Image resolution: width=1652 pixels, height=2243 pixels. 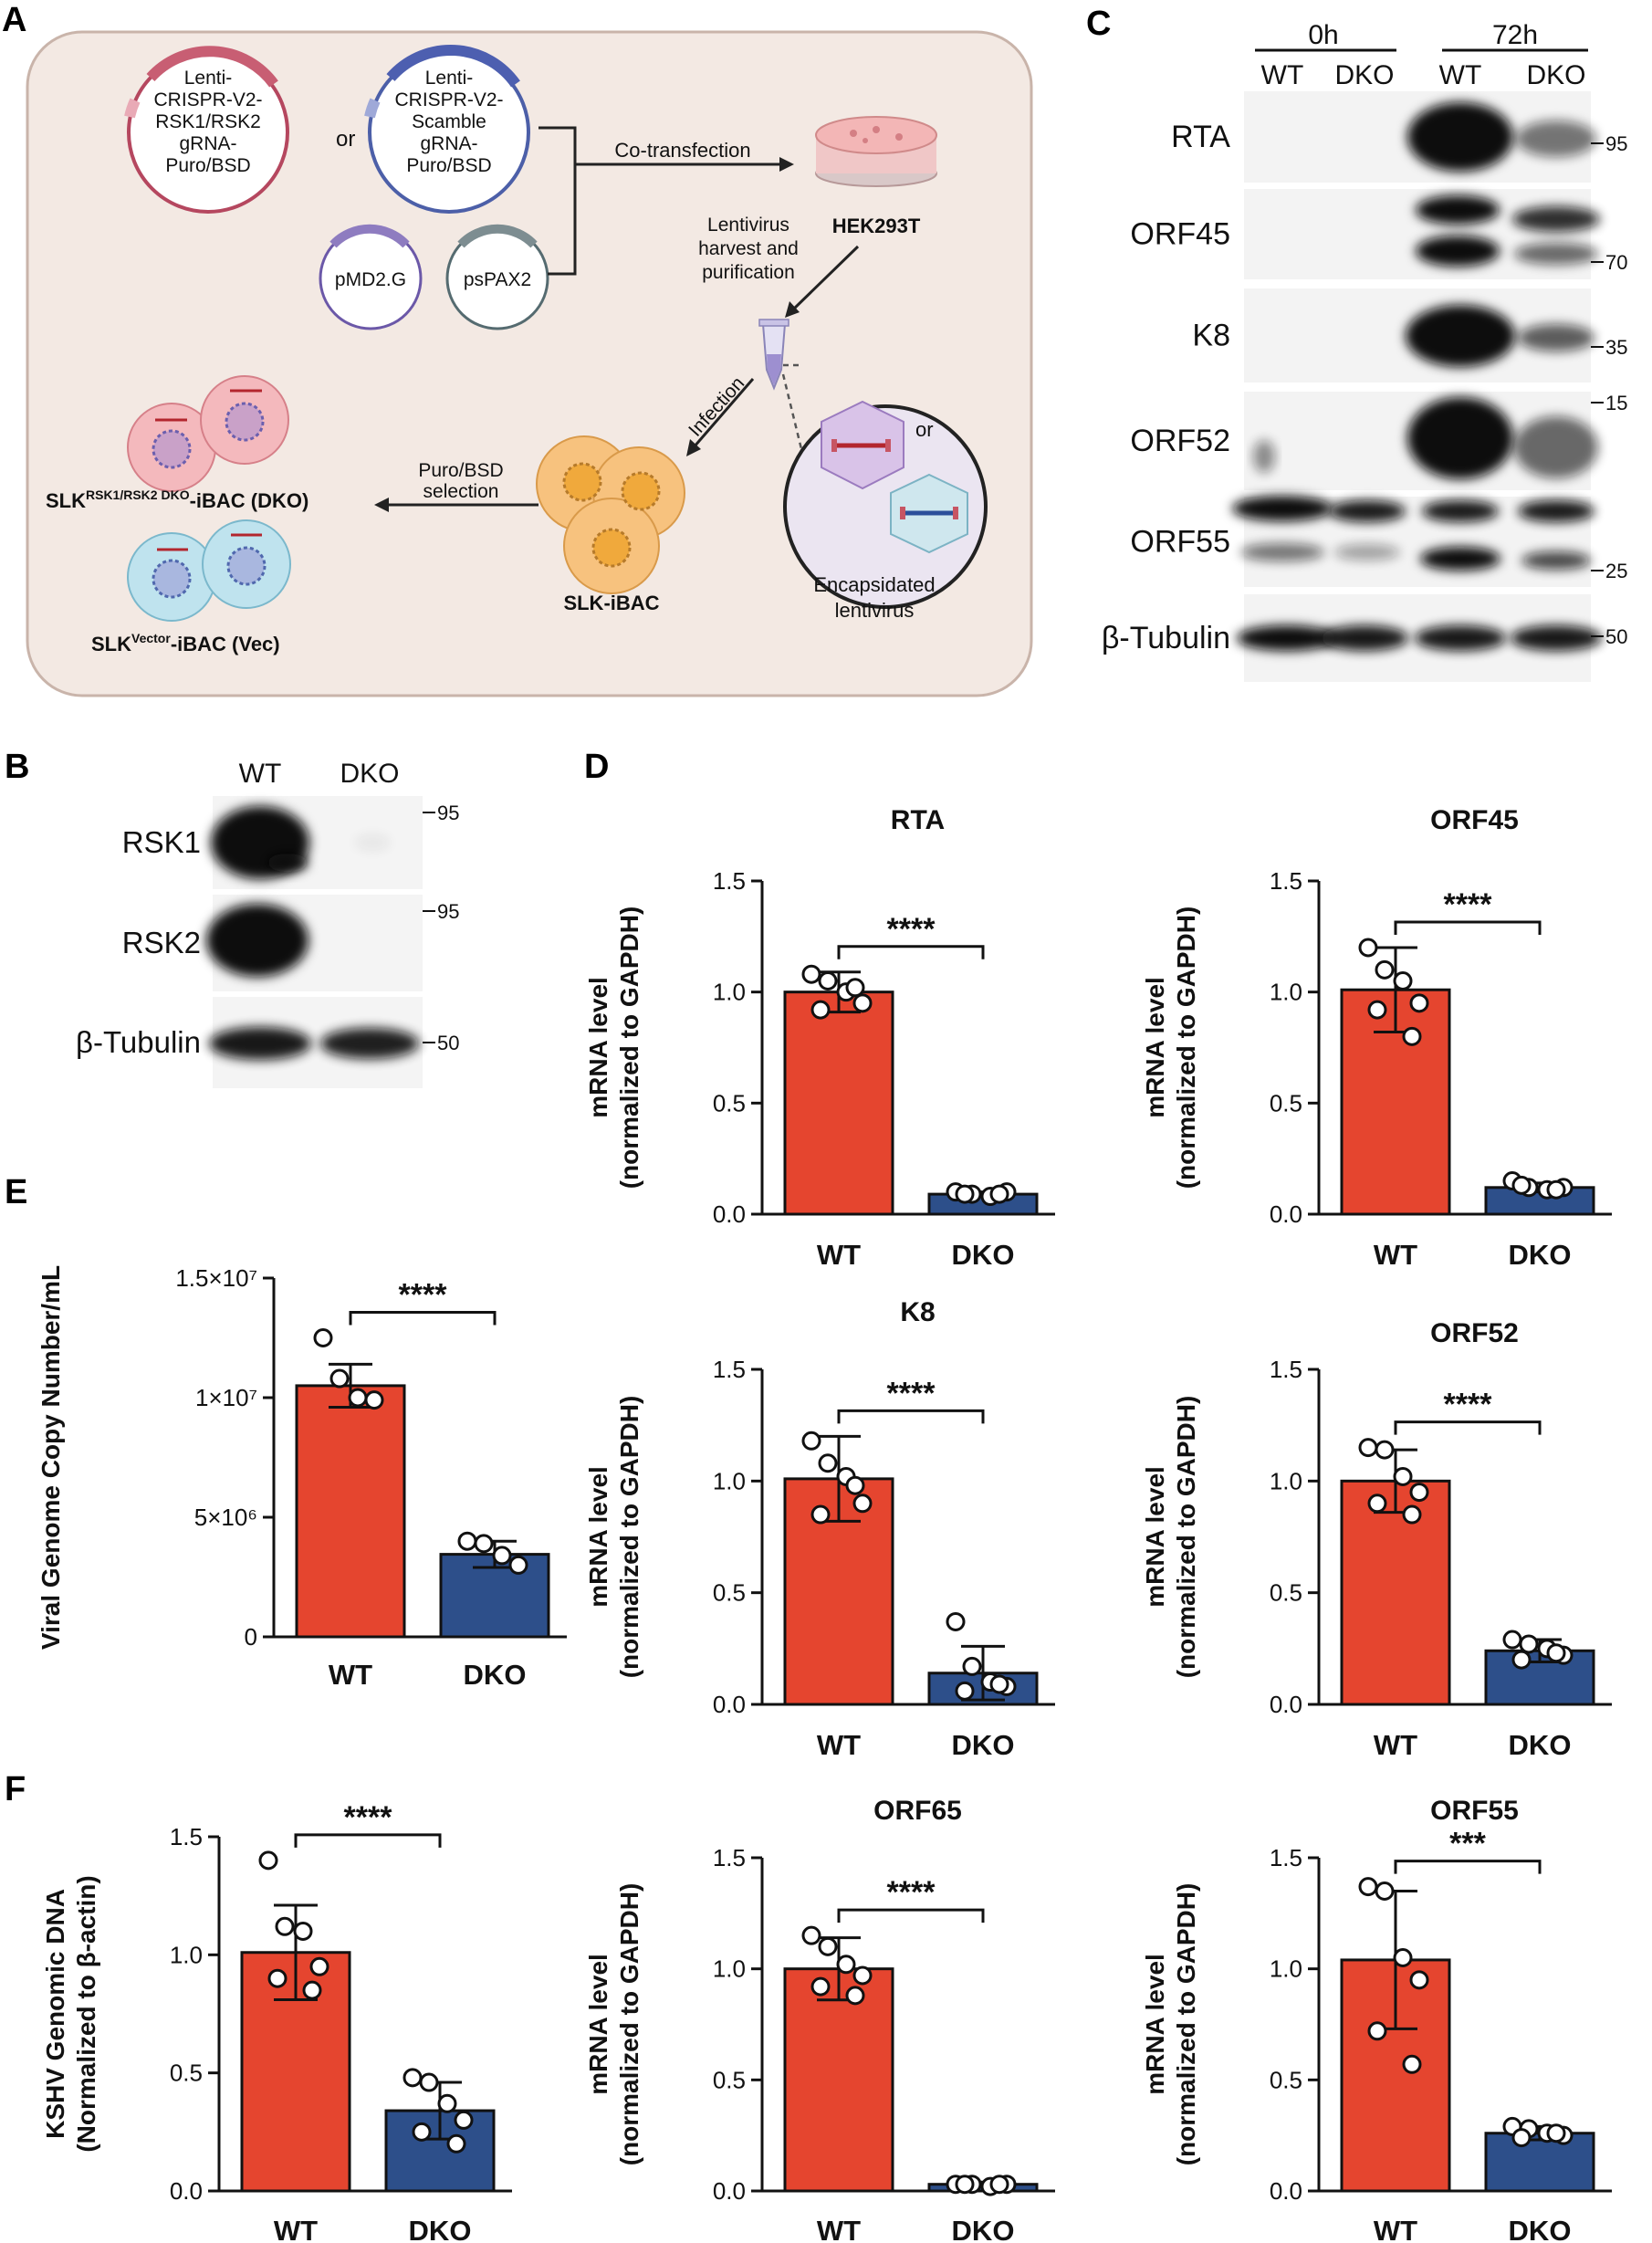 What do you see at coordinates (16, 1192) in the screenshot?
I see `panel-label-e: E` at bounding box center [16, 1192].